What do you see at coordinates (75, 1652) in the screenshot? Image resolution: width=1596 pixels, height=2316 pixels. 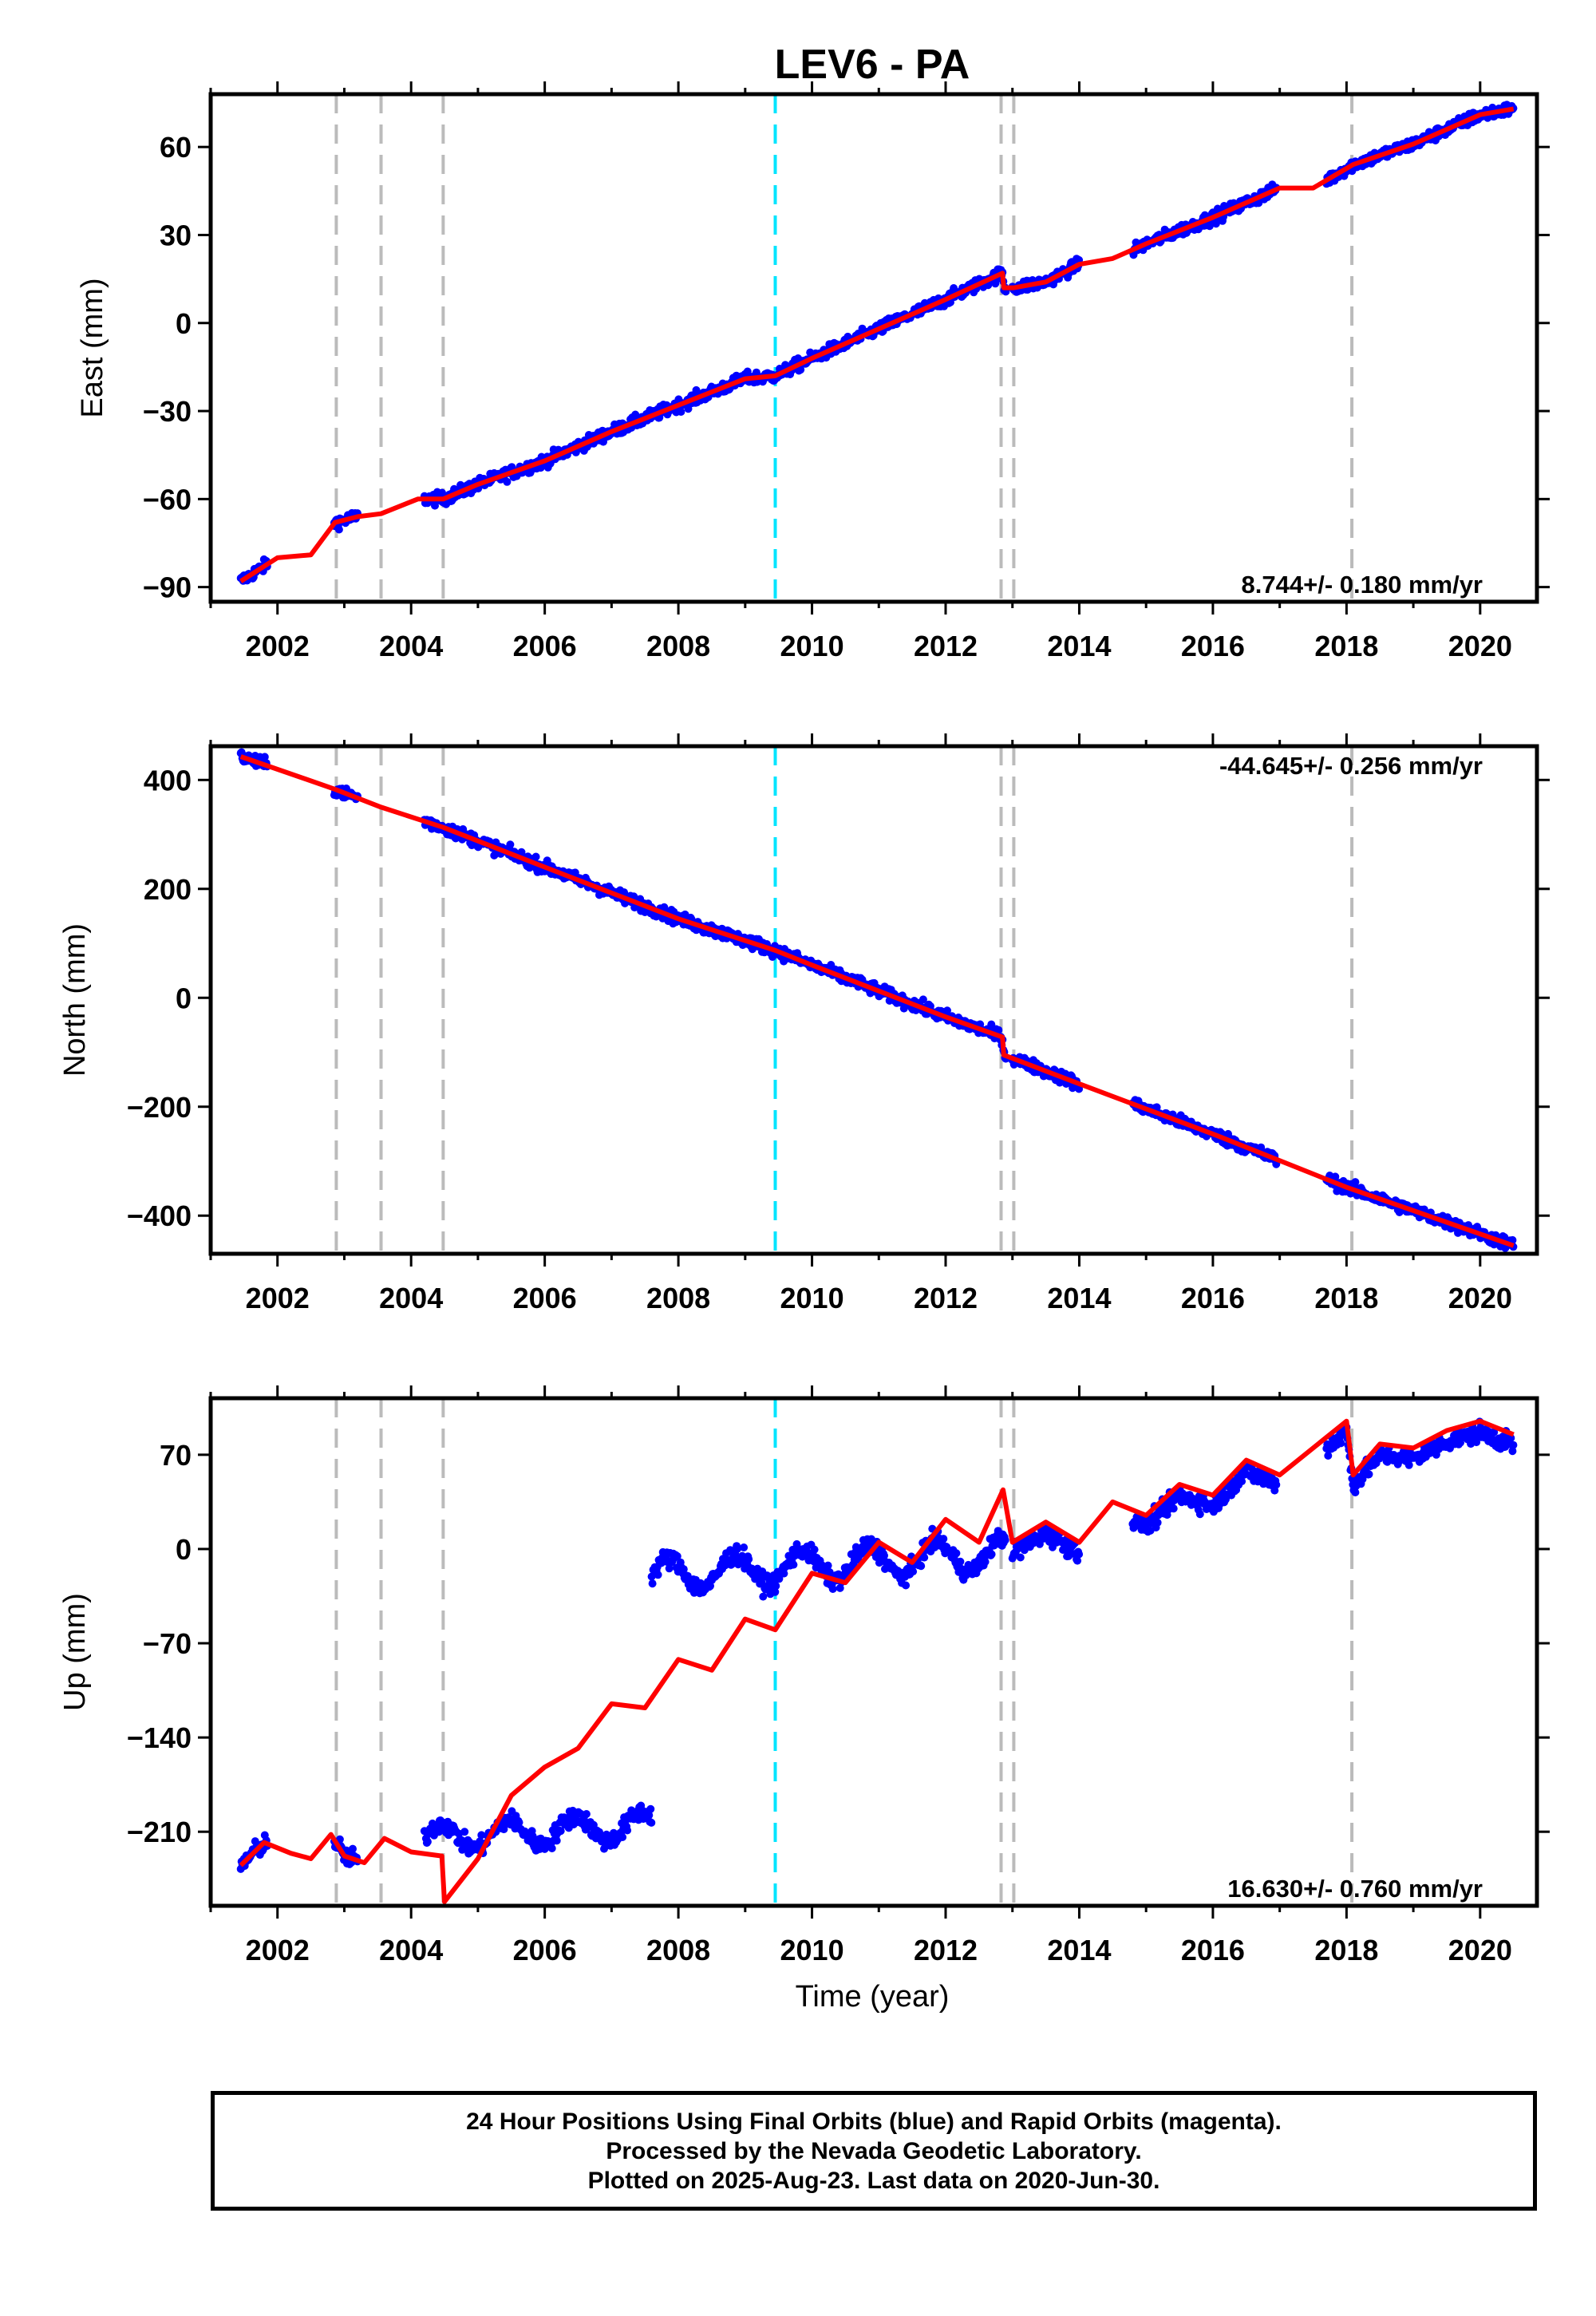 I see `up-ylabel: Up (mm)` at bounding box center [75, 1652].